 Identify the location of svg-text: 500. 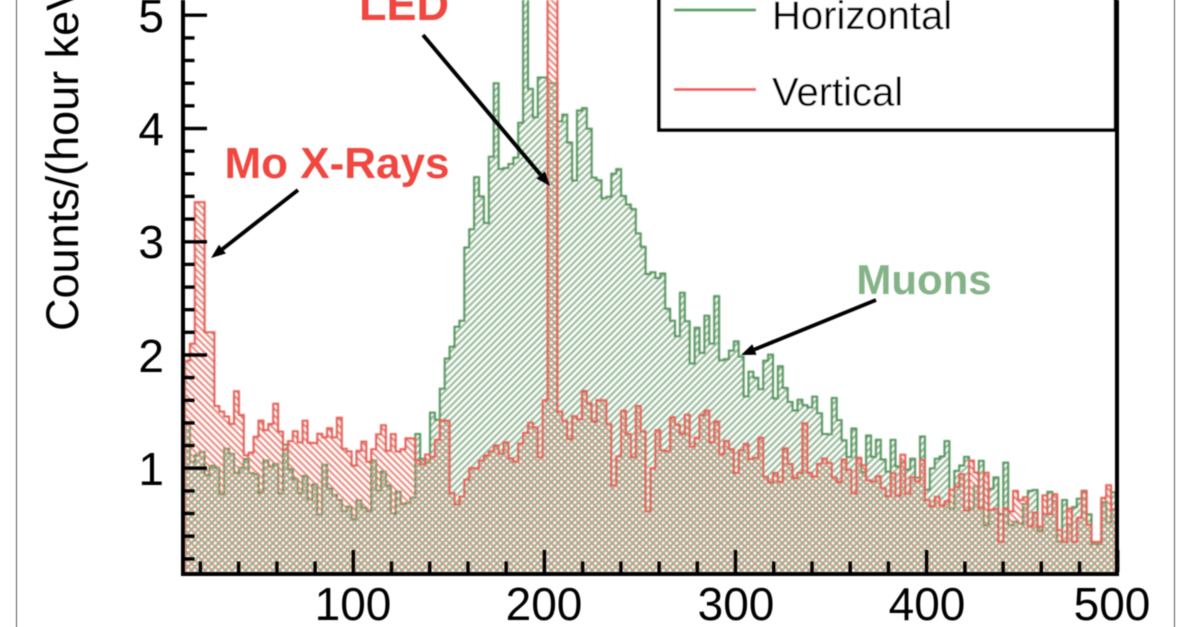
(1112, 602).